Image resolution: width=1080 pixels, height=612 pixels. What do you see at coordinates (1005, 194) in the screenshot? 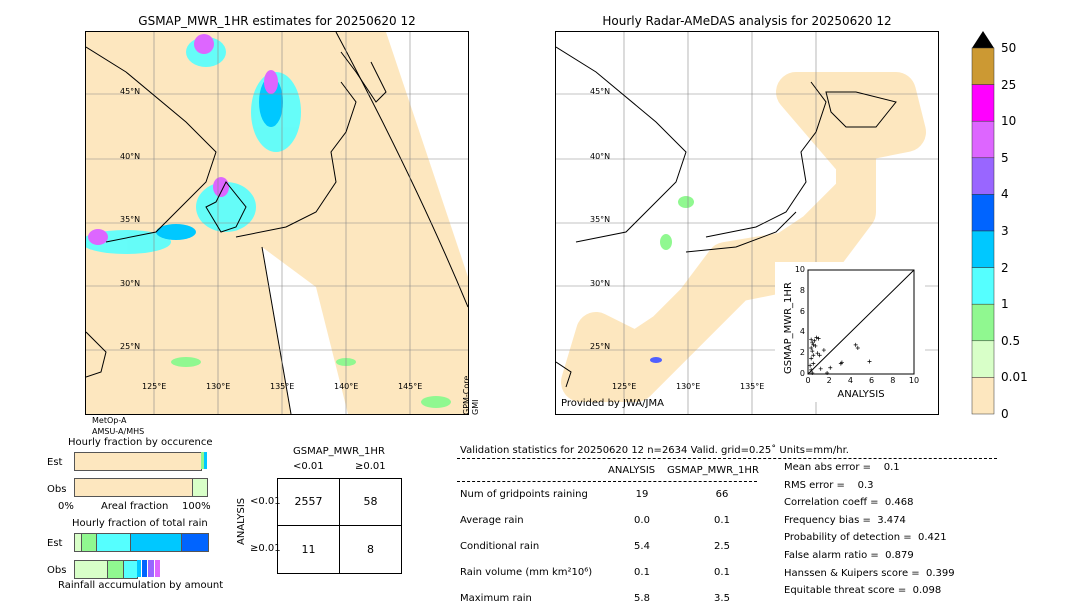
I see `colorbar-label: 4` at bounding box center [1005, 194].